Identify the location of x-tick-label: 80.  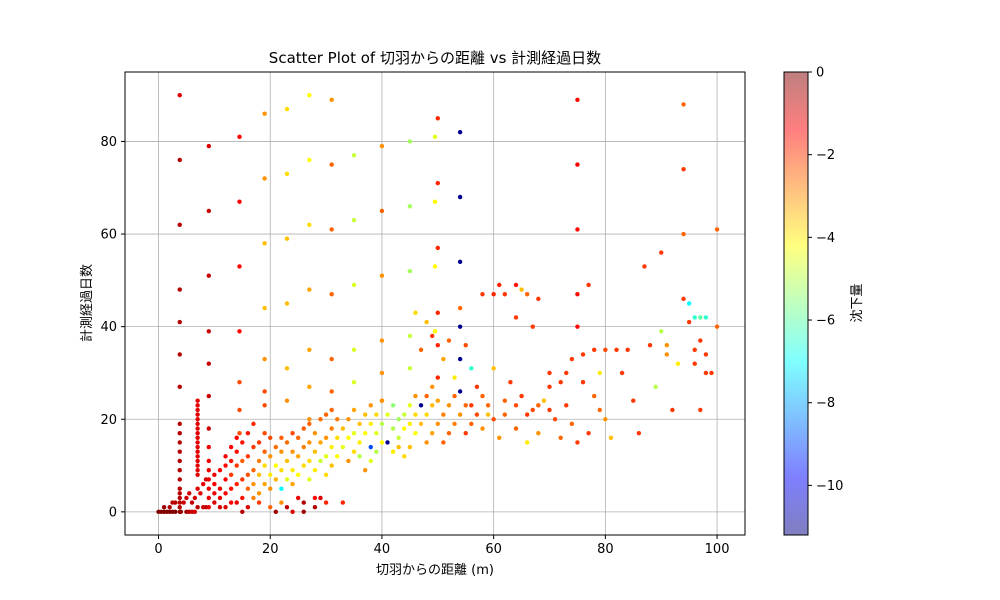
(605, 549).